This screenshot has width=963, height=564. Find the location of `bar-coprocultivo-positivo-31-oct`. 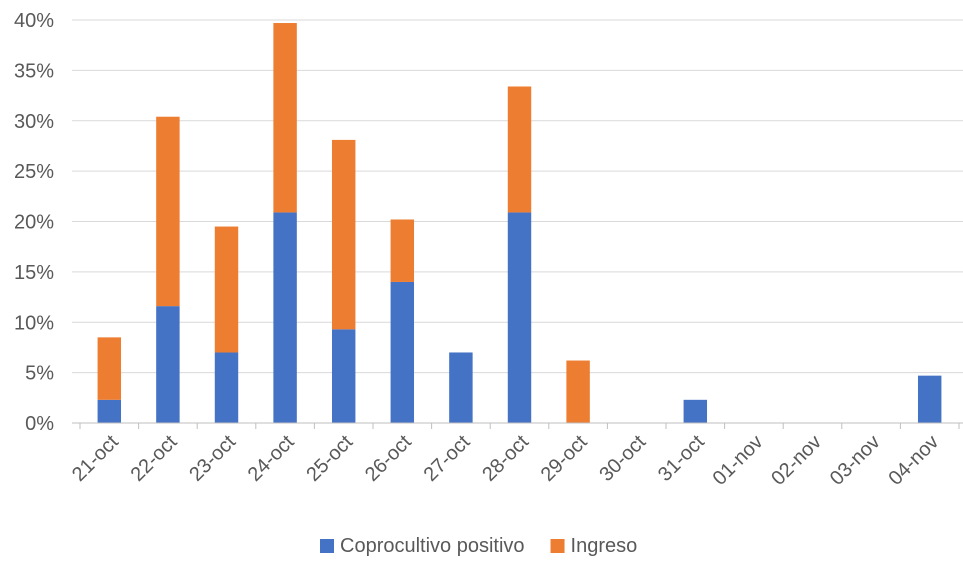

bar-coprocultivo-positivo-31-oct is located at coordinates (695, 411).